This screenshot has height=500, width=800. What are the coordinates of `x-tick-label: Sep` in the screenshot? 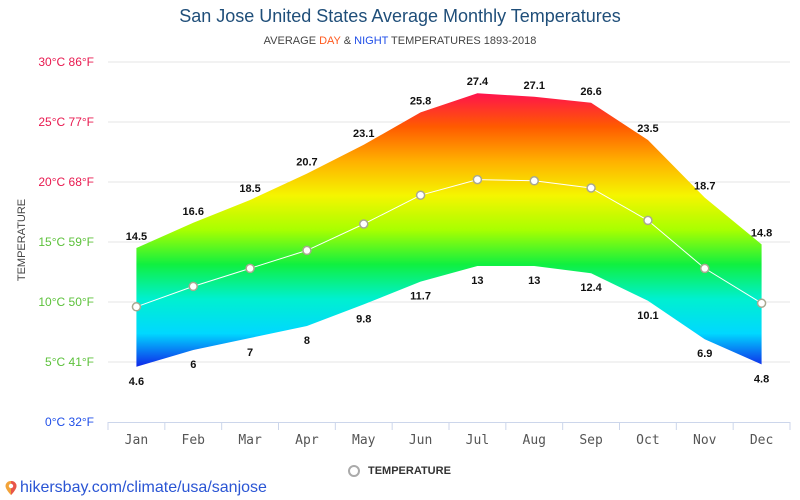 It's located at (591, 440).